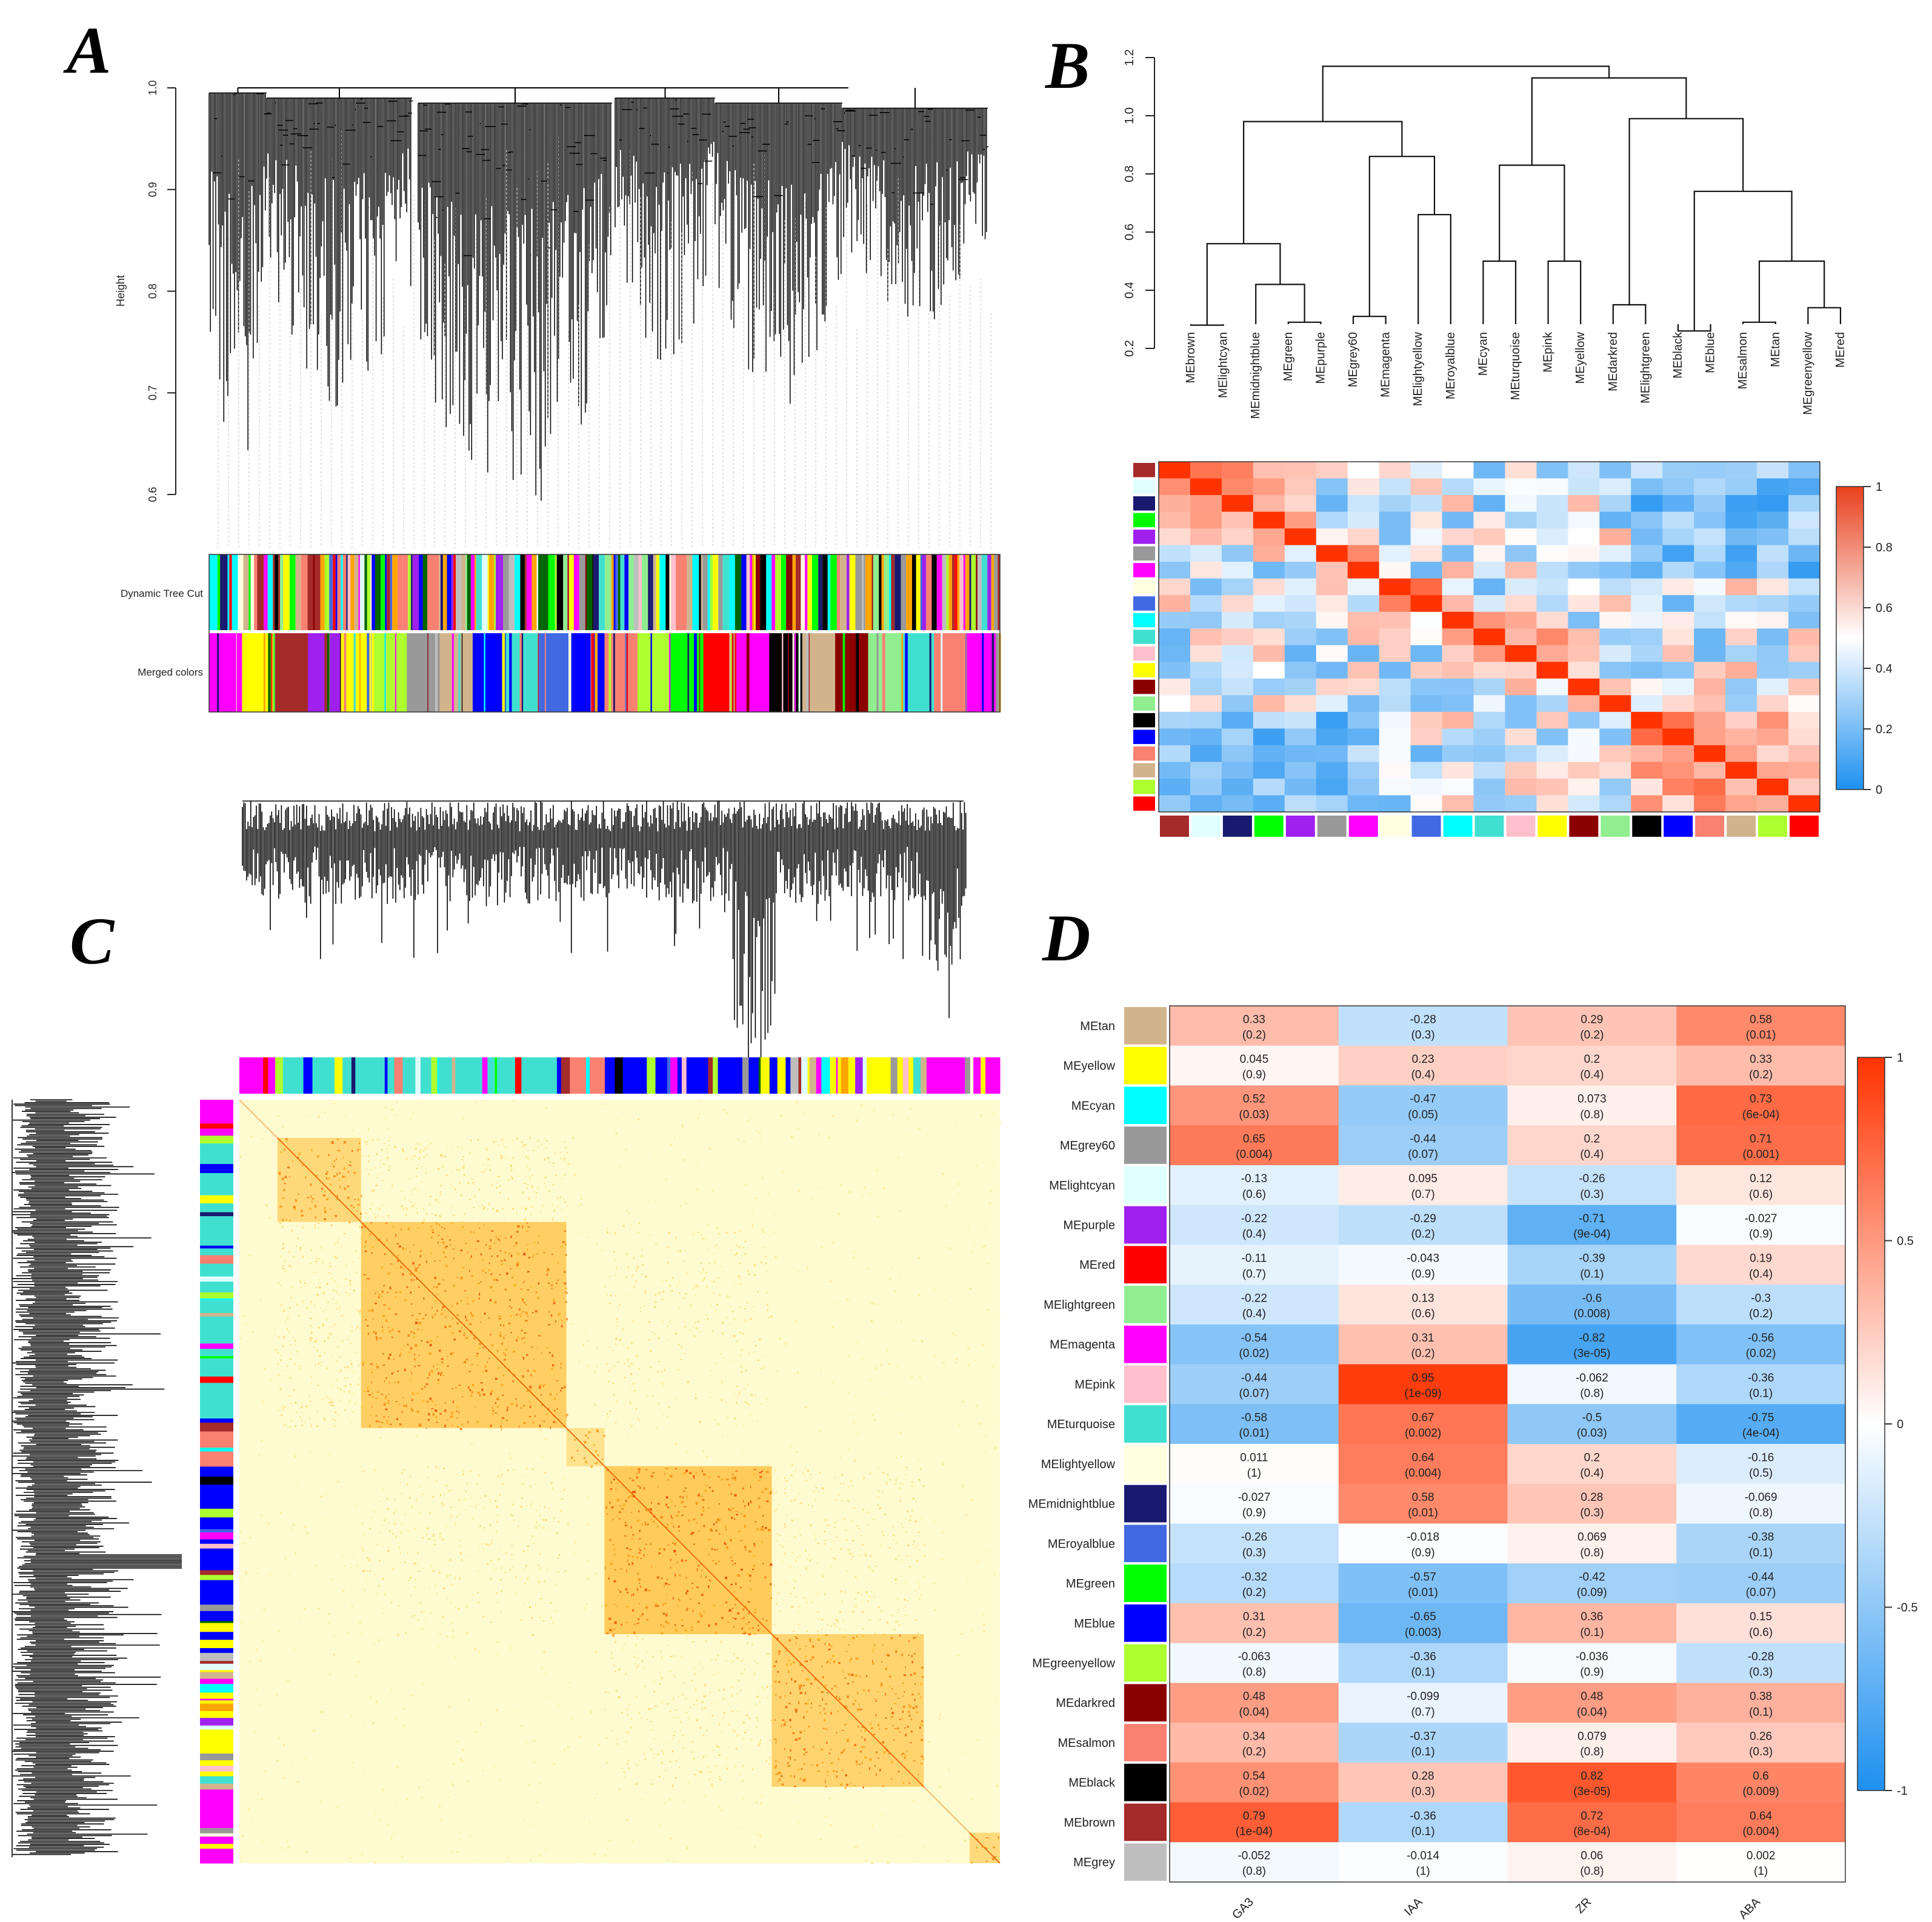  What do you see at coordinates (1288, 356) in the screenshot?
I see `panel-b-leaf-label: MEgreen` at bounding box center [1288, 356].